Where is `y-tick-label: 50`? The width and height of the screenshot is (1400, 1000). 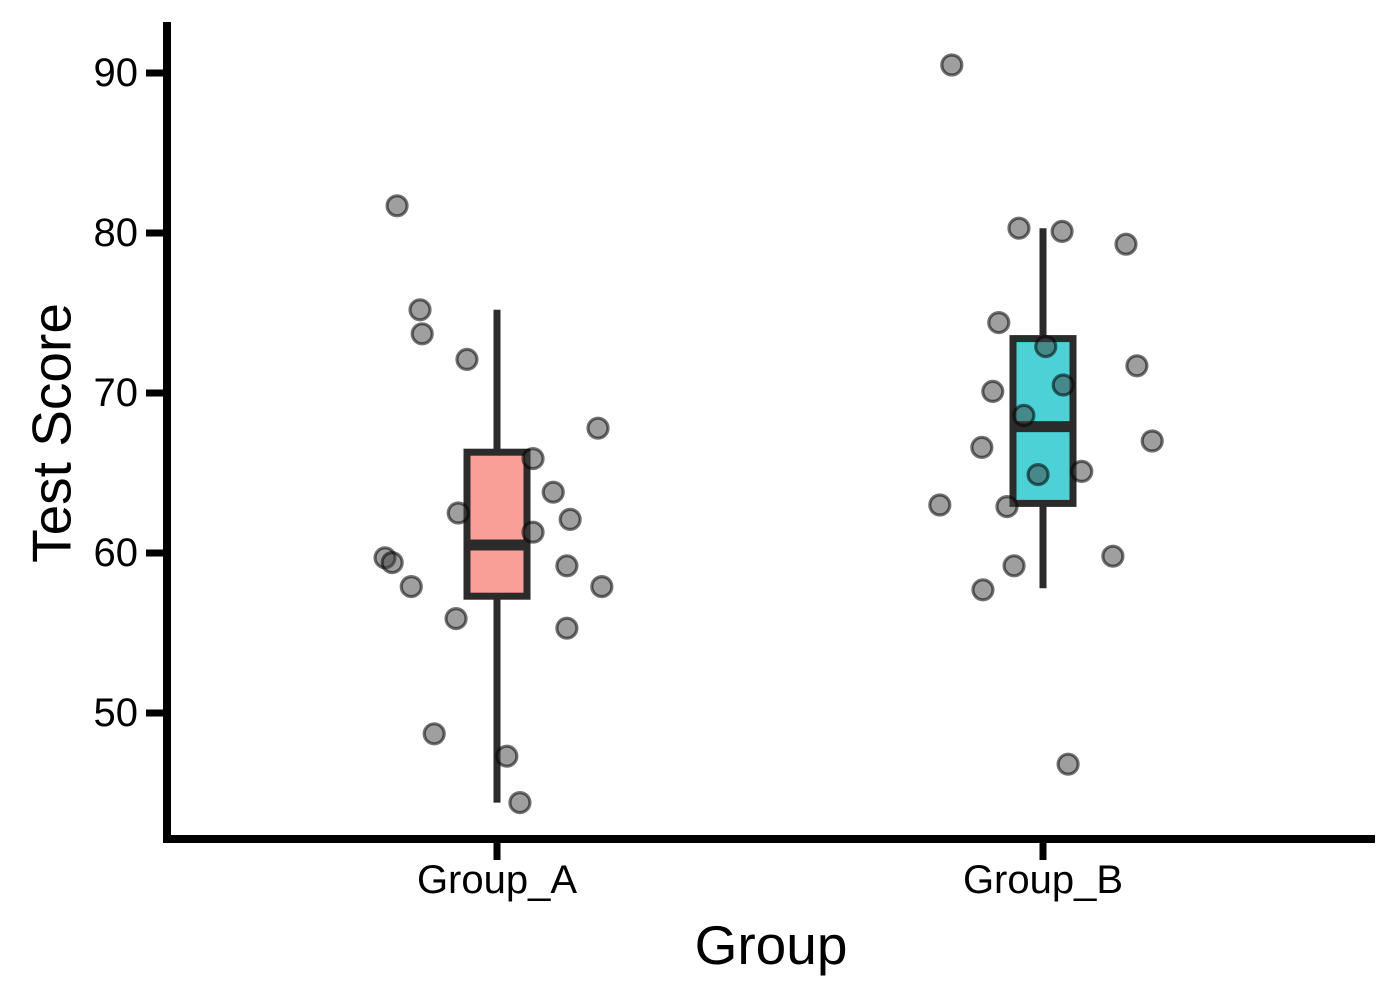
y-tick-label: 50 is located at coordinates (116, 713).